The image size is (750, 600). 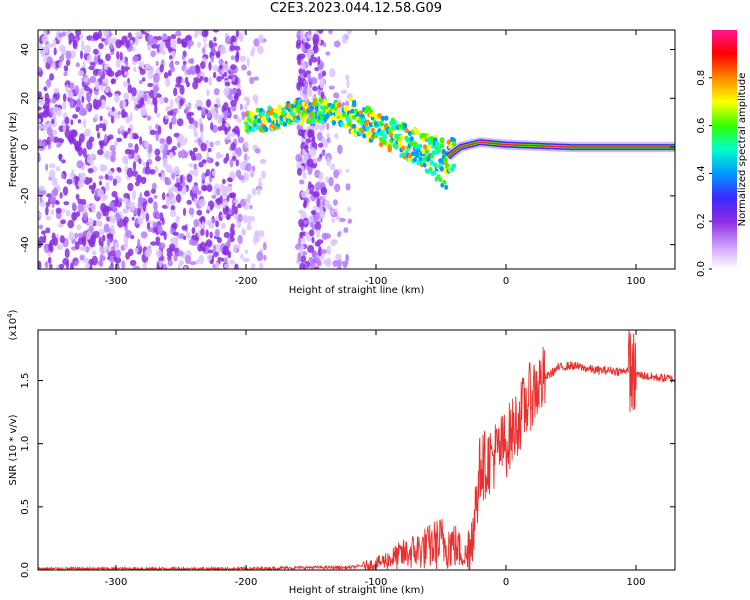 I want to click on y-tick-label: -20, so click(x=25, y=196).